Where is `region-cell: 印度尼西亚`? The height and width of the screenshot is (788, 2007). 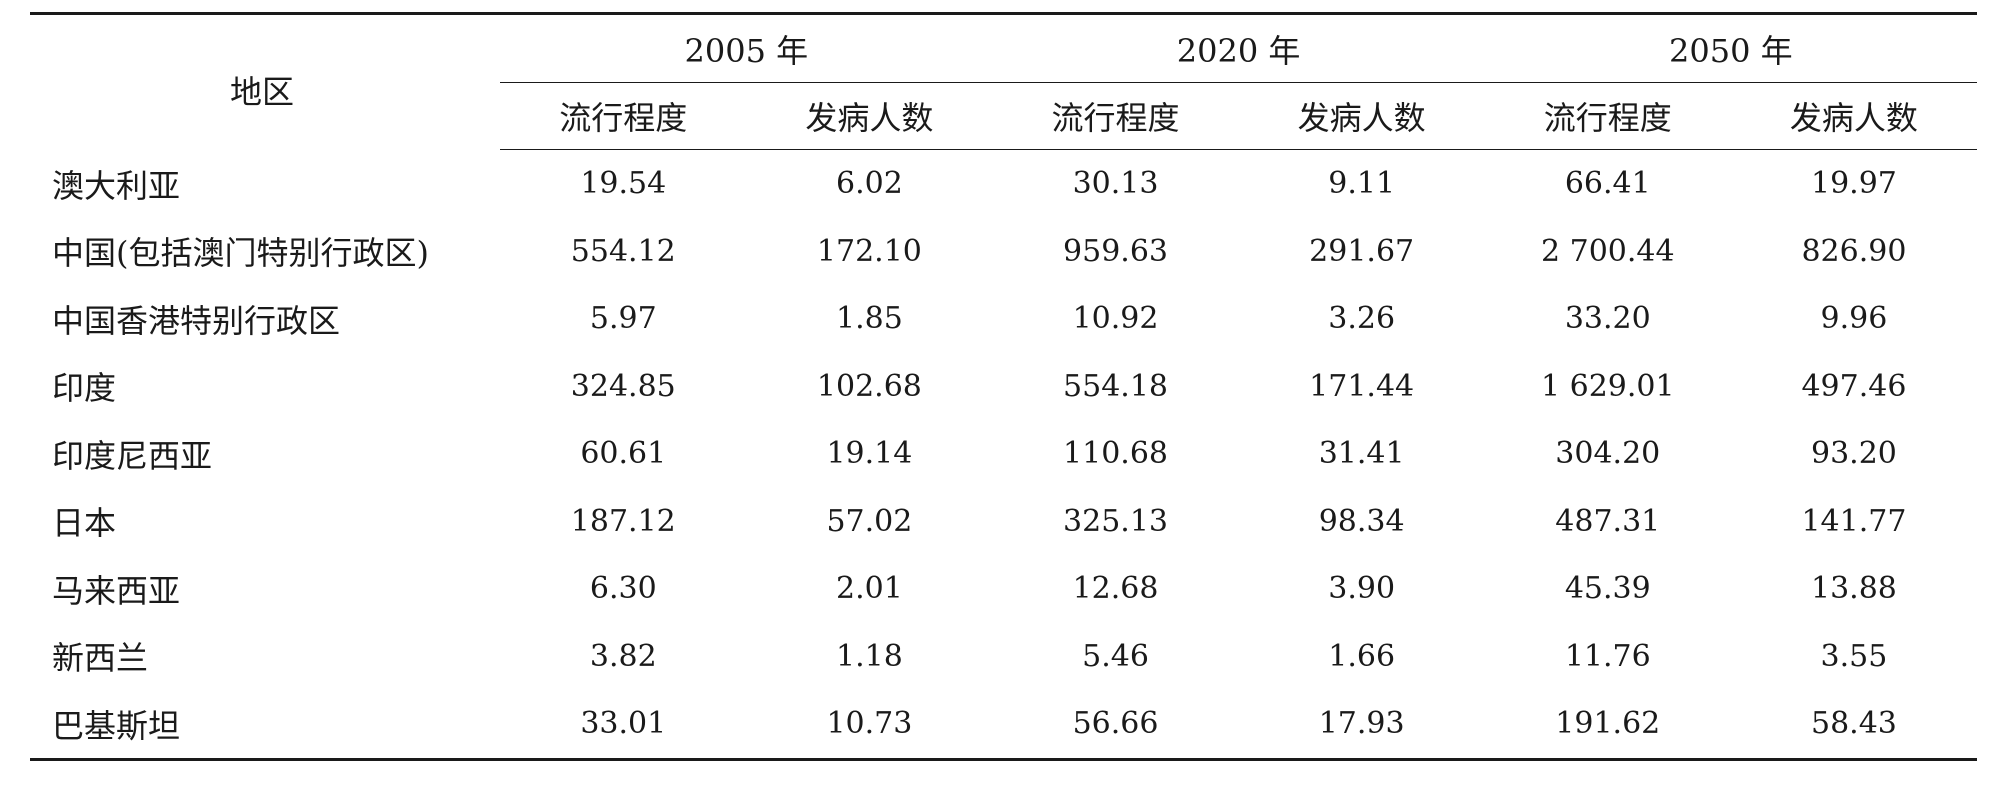 region-cell: 印度尼西亚 is located at coordinates (132, 455).